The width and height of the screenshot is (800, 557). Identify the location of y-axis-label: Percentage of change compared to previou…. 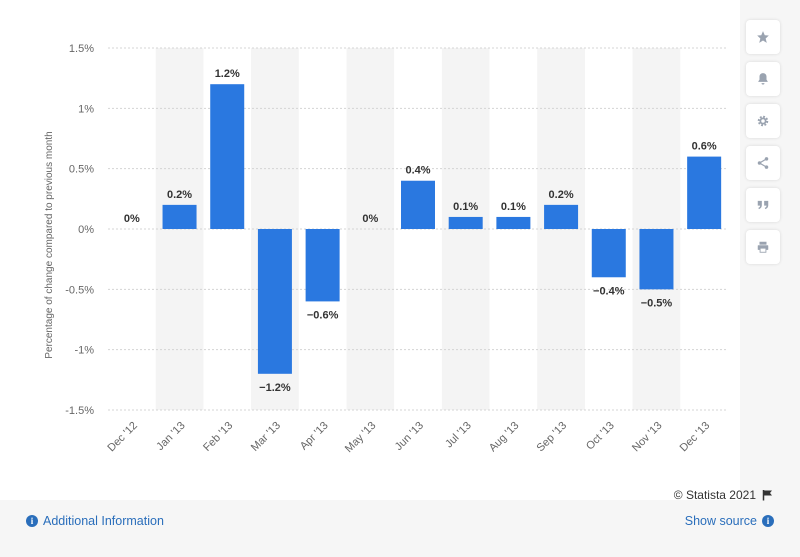
(49, 244).